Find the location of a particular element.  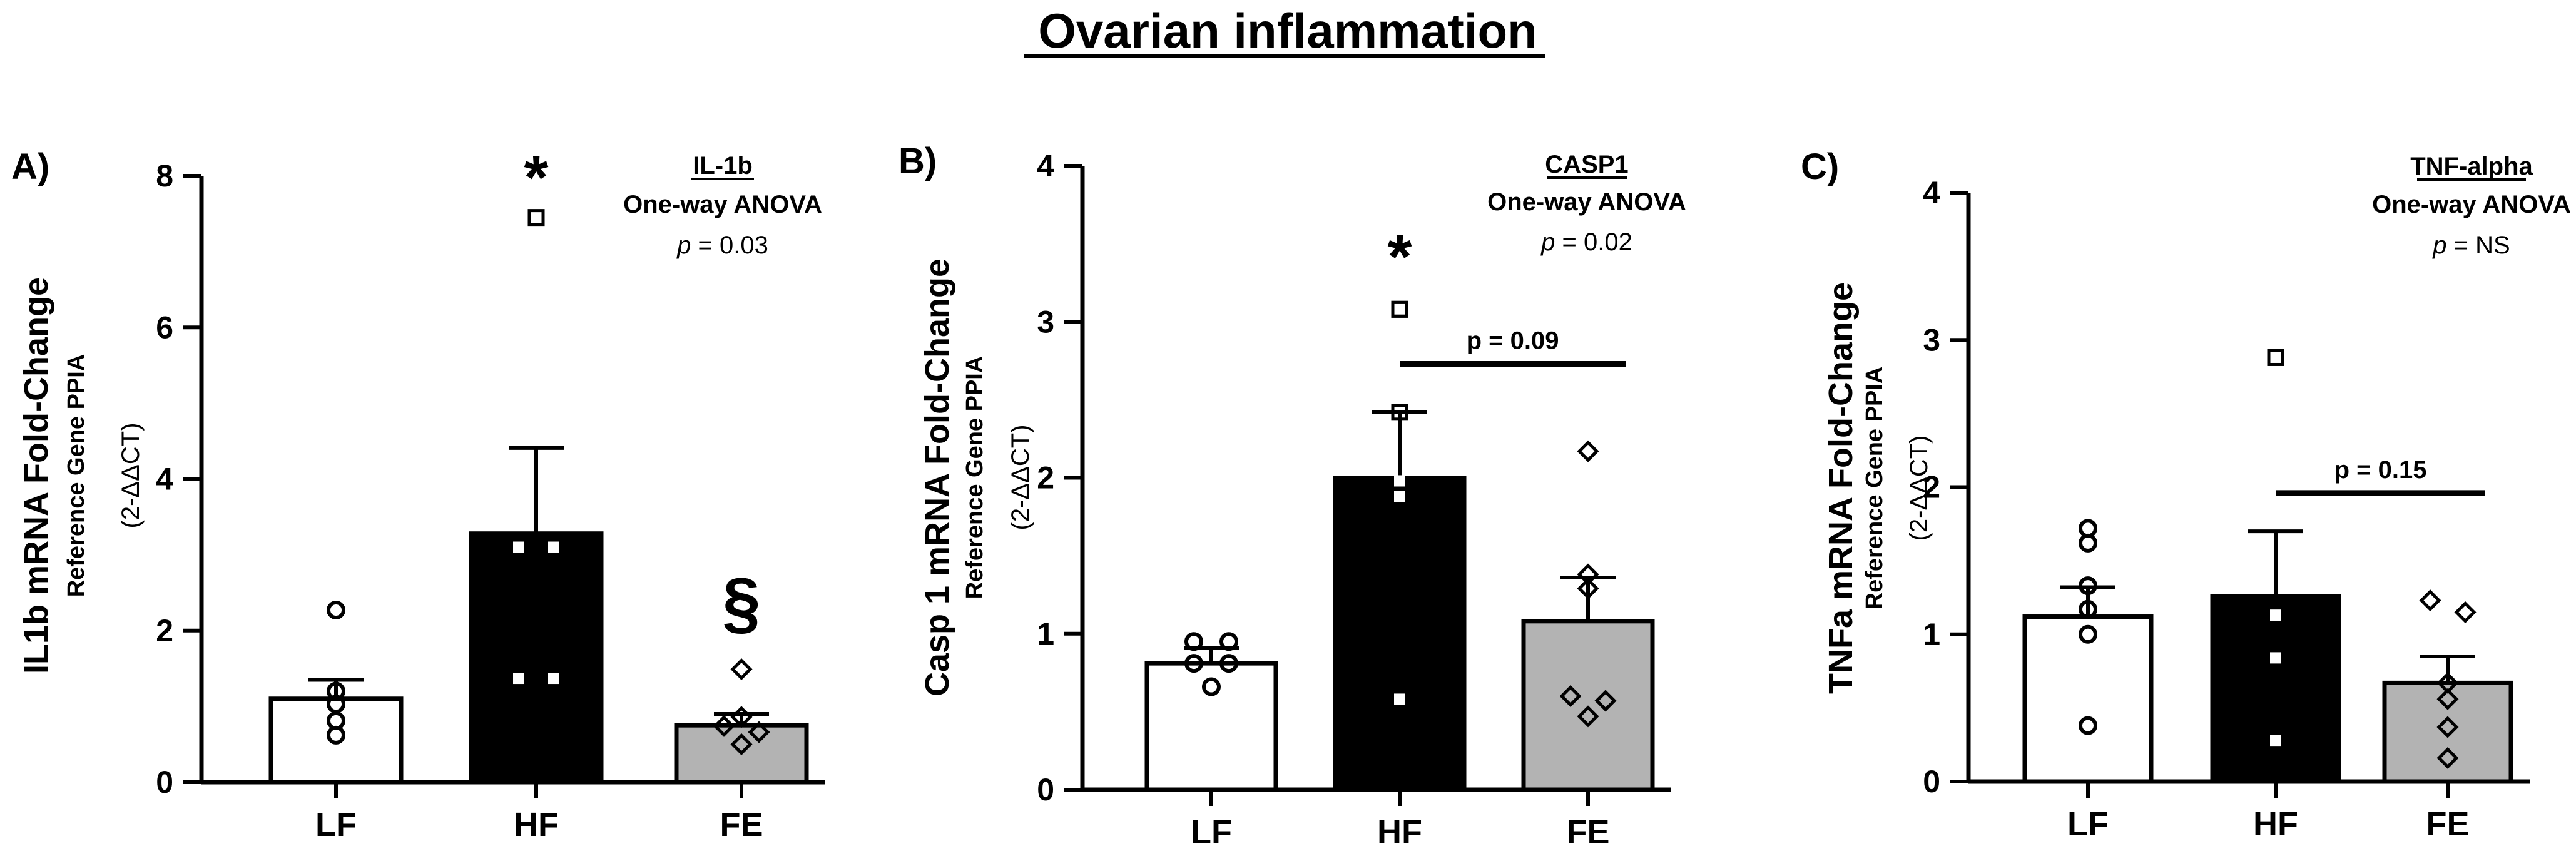

legend-gene: CASP1 is located at coordinates (1586, 164).